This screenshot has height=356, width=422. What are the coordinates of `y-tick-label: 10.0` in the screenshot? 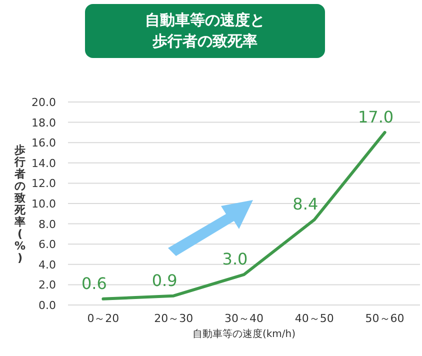 It's located at (44, 204).